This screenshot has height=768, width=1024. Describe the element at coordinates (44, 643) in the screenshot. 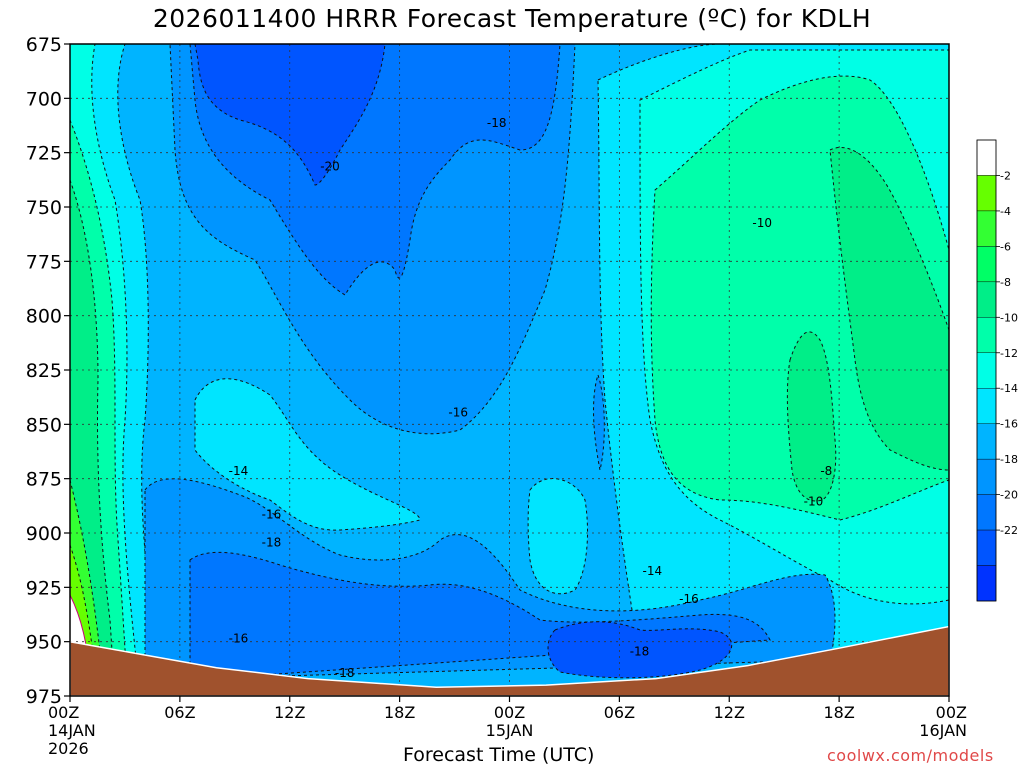

I see `y-tick-label: 950` at that location.